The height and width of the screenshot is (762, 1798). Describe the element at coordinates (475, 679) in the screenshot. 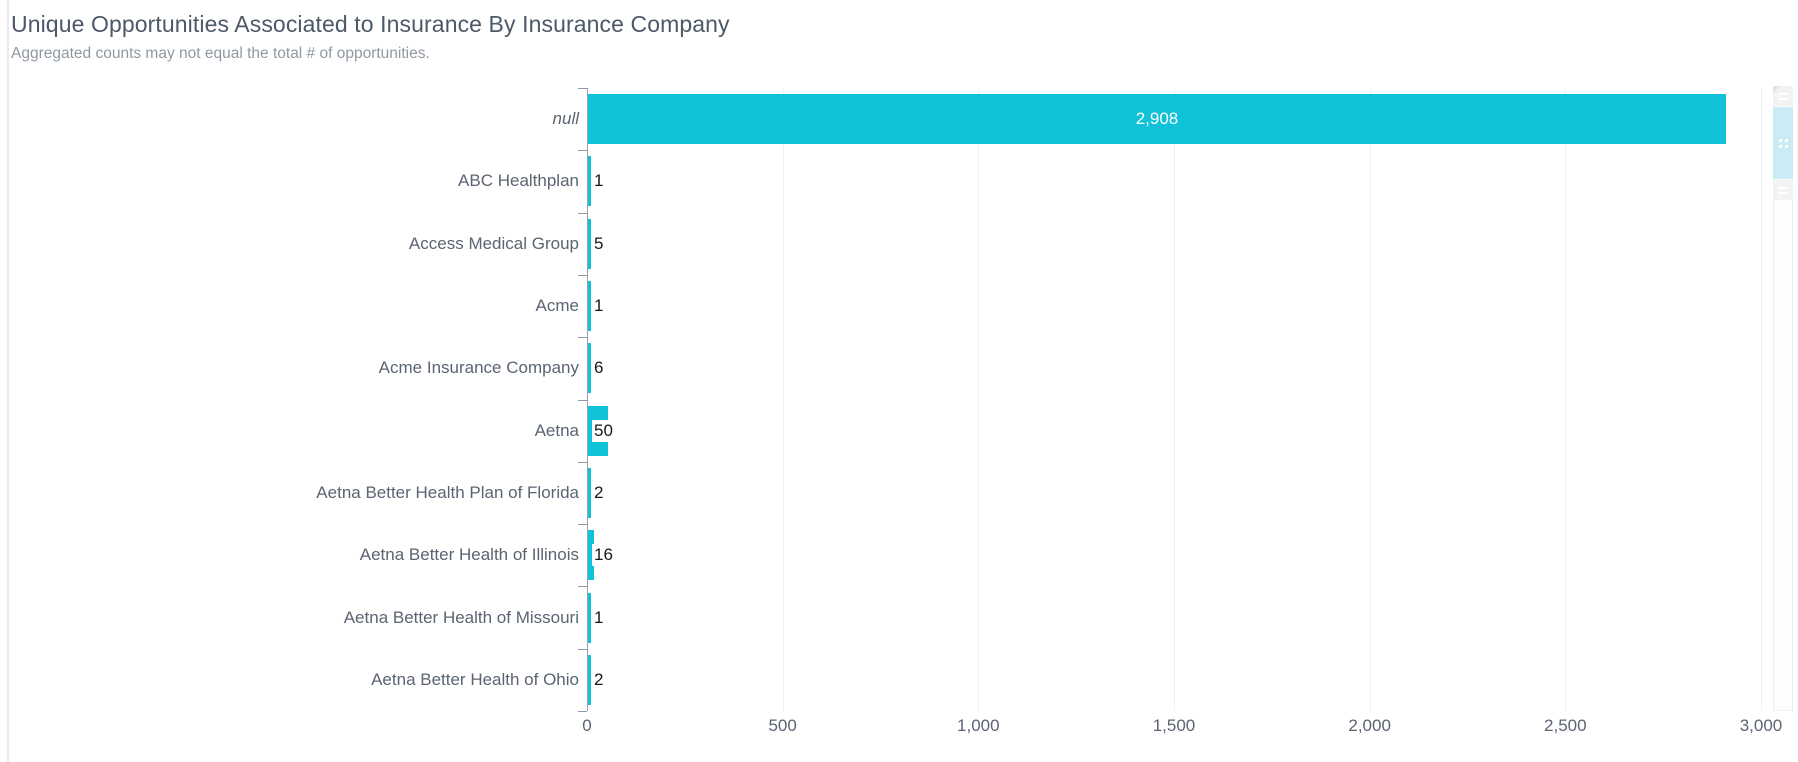

I see `category-label: Aetna Better Health of Ohio` at that location.